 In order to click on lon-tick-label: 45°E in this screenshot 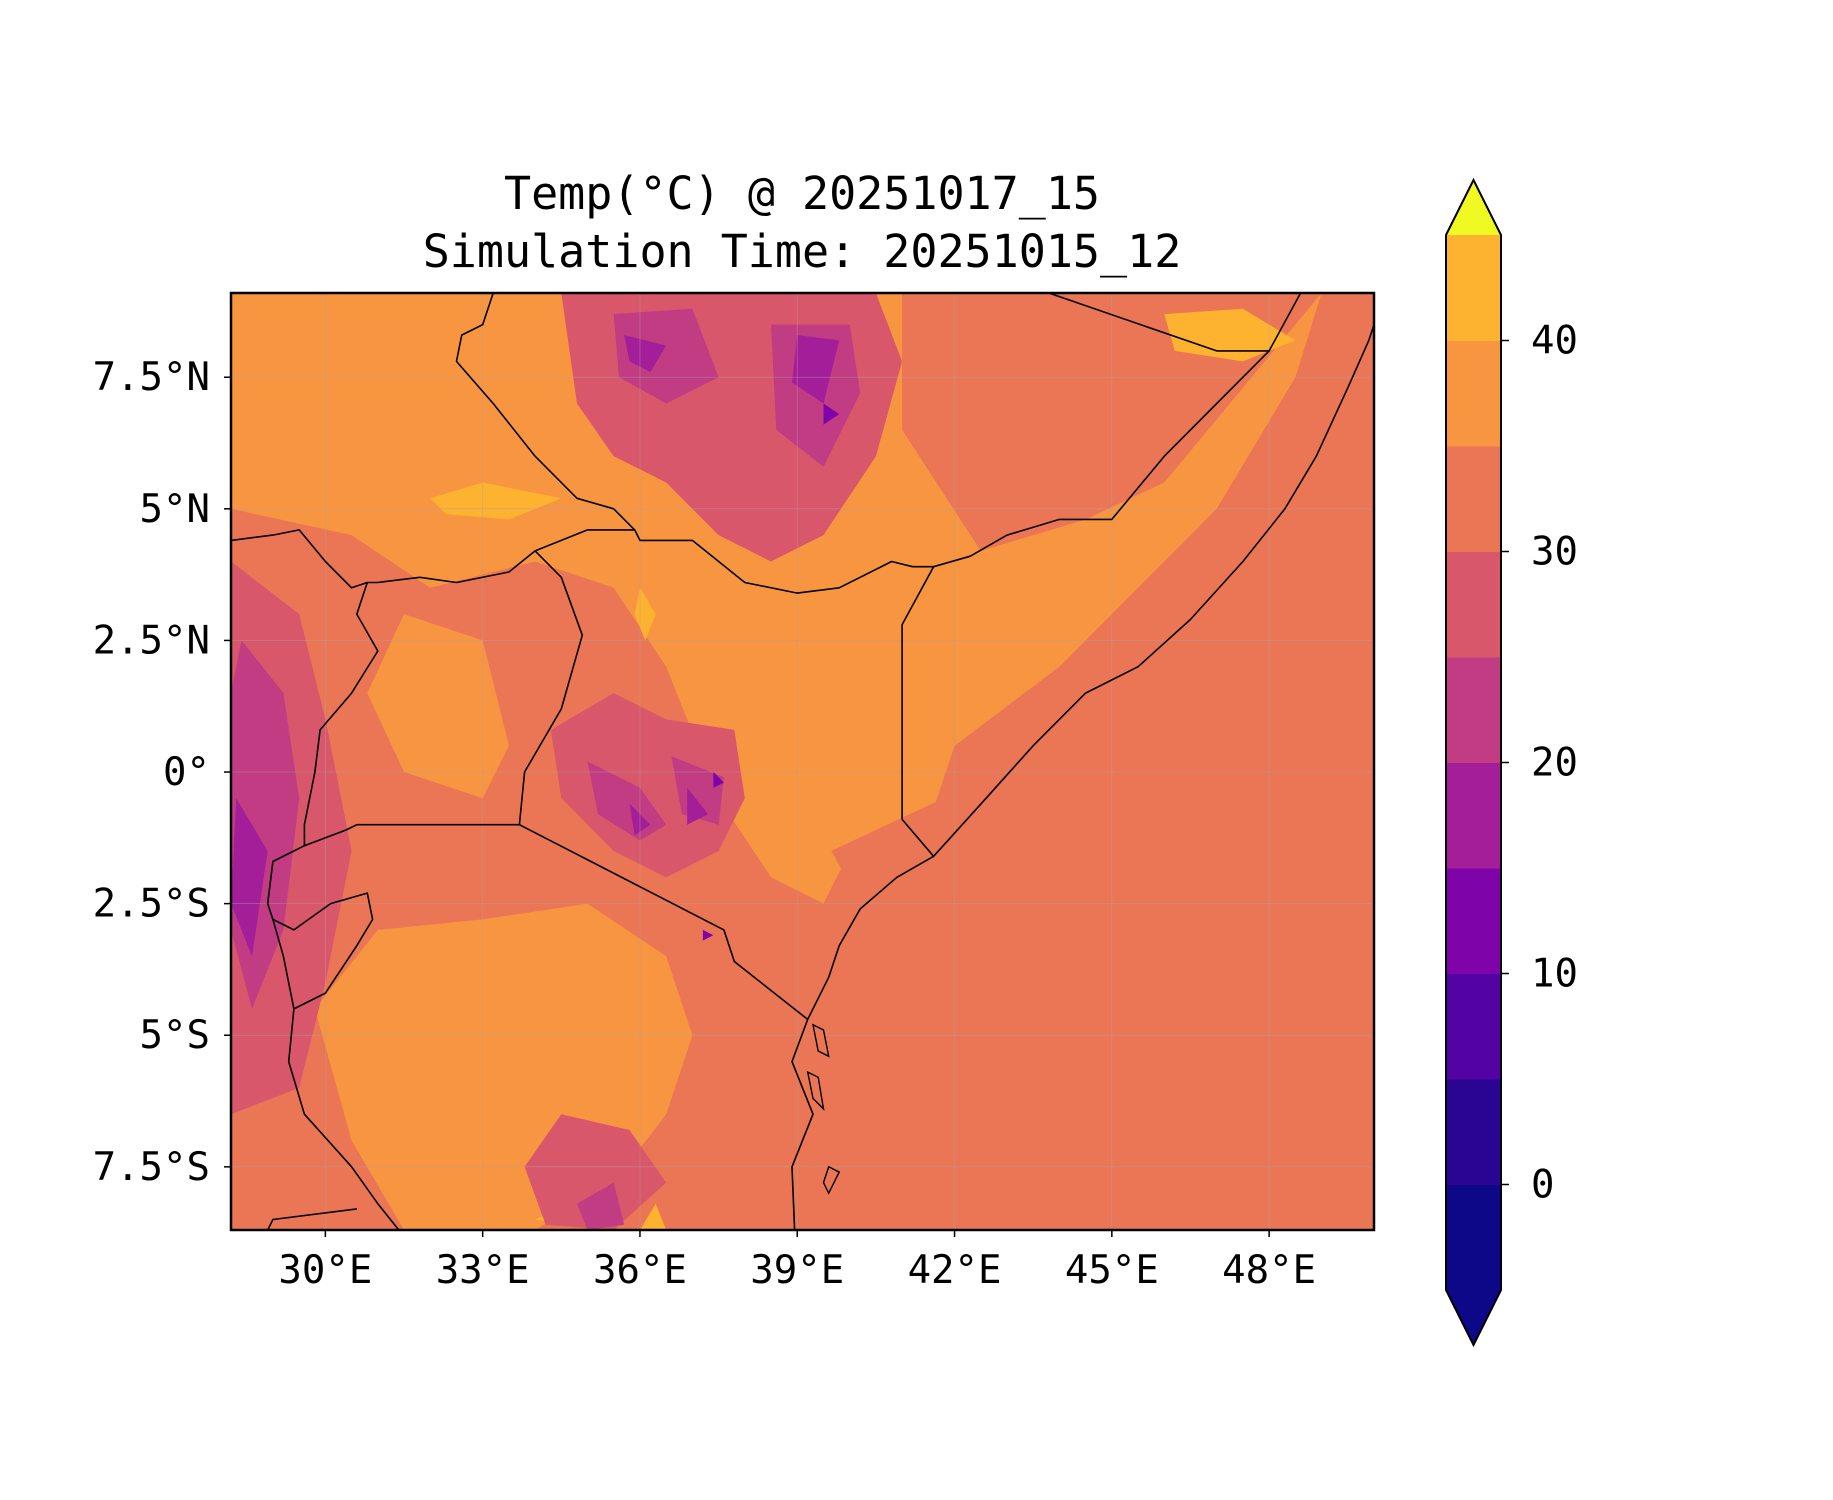, I will do `click(1112, 1270)`.